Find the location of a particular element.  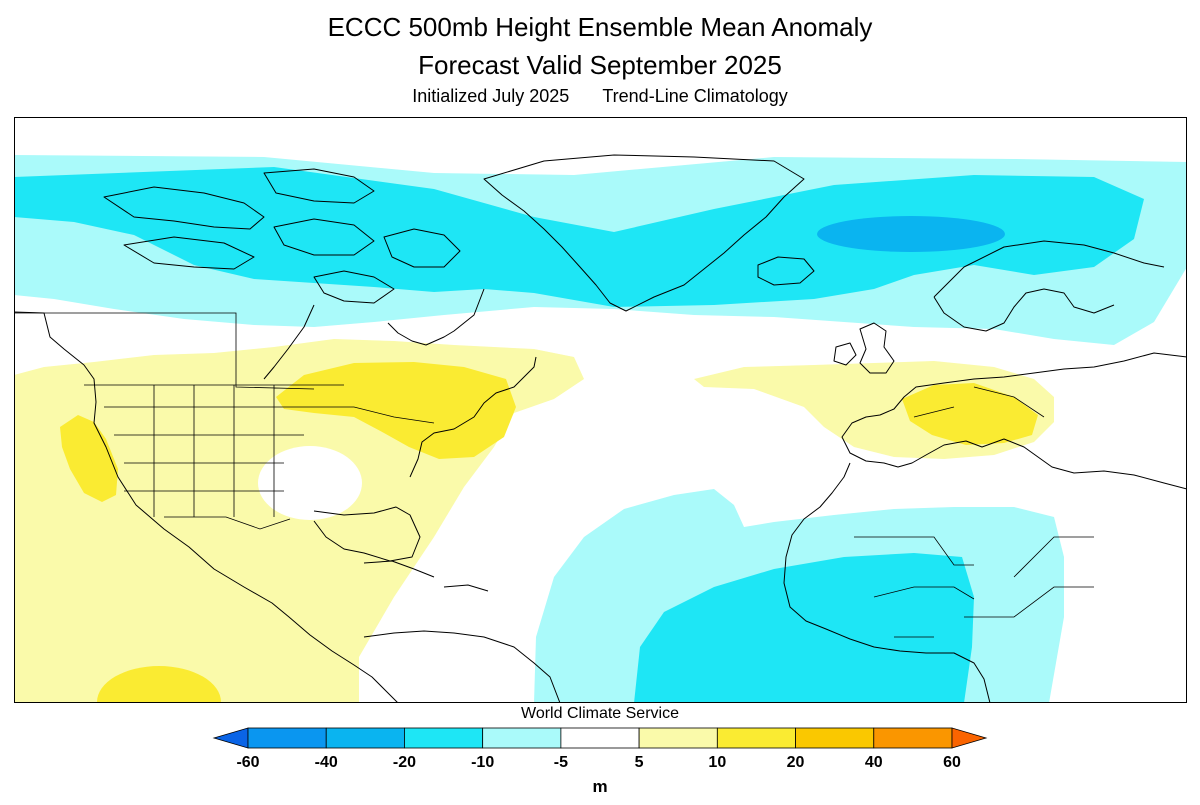

colorbar-tick-label: -10 is located at coordinates (482, 762).